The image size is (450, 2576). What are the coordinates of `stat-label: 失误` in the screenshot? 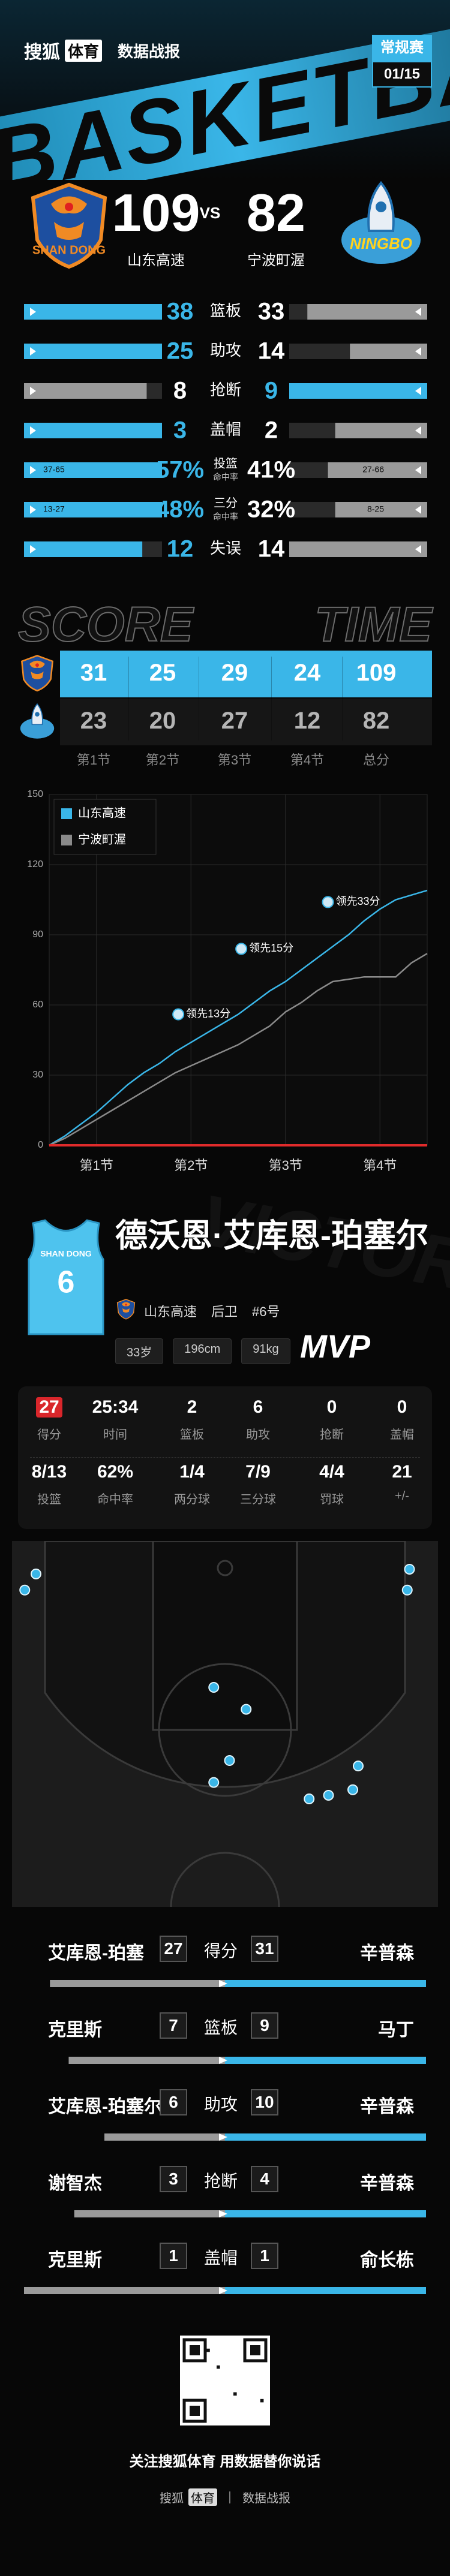 It's located at (226, 548).